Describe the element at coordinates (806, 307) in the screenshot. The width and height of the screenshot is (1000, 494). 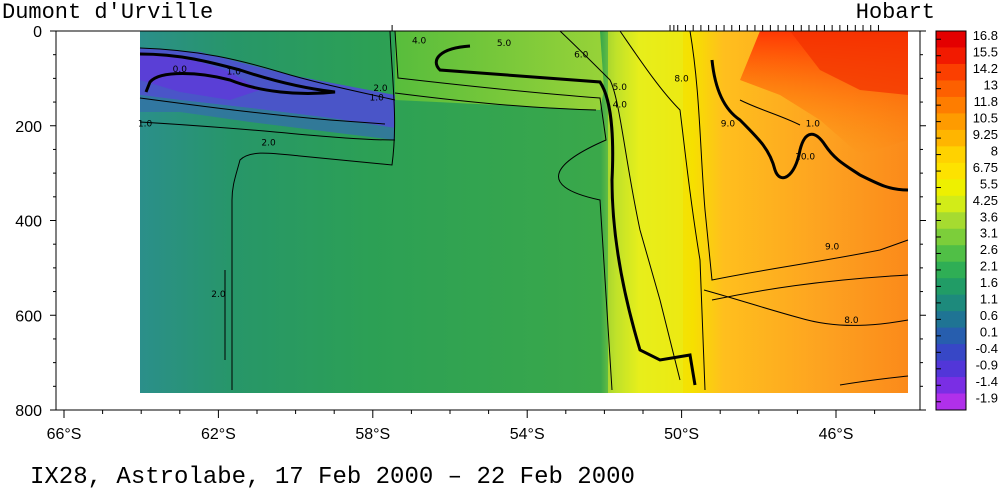
I see `contour-8b` at that location.